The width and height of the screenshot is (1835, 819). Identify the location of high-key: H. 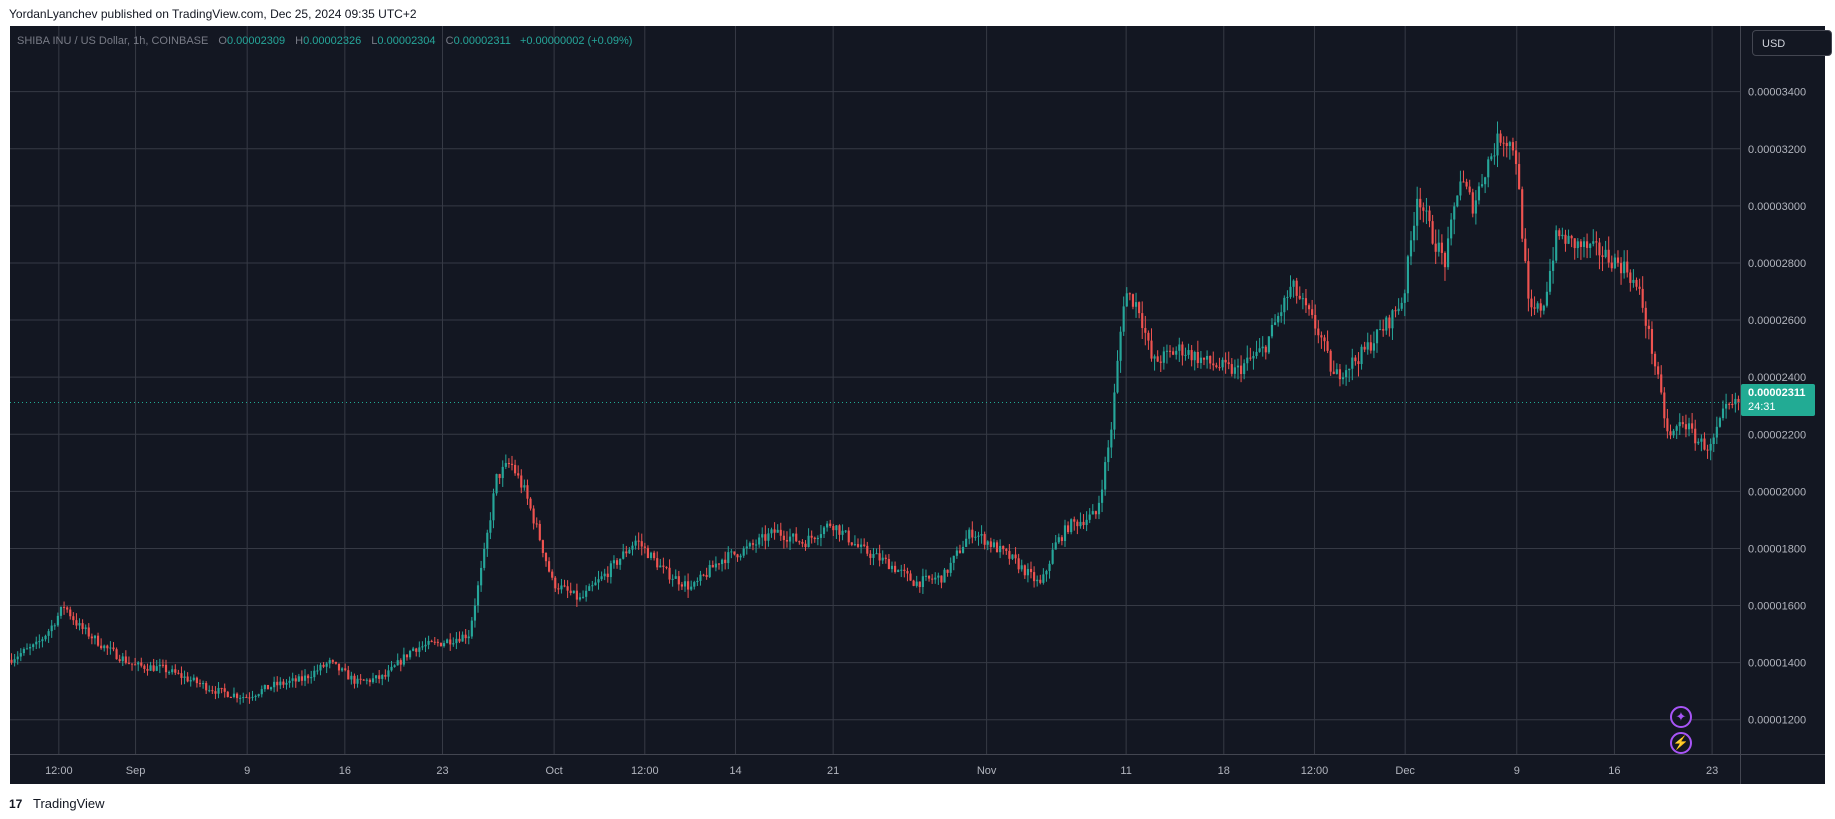
(299, 41).